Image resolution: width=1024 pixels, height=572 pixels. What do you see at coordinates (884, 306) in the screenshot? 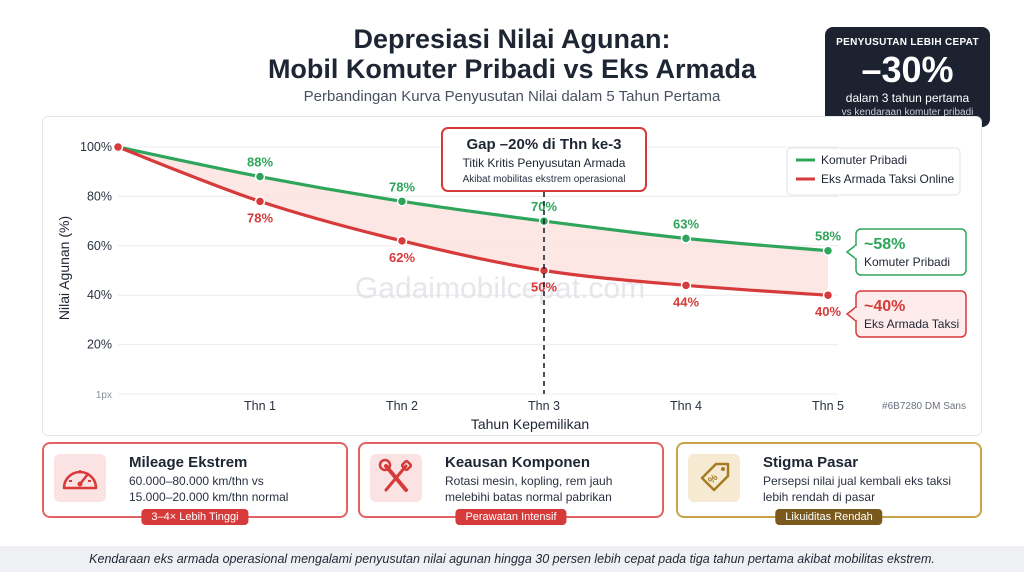
I see `callout-value: ~40%` at bounding box center [884, 306].